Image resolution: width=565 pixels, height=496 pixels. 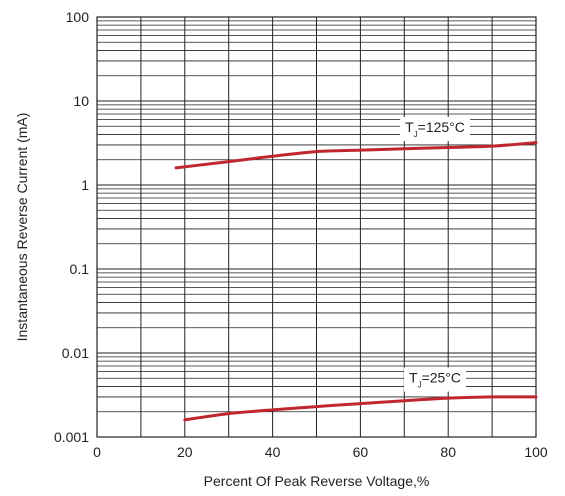 I want to click on y-tick-label: 100, so click(x=78, y=17).